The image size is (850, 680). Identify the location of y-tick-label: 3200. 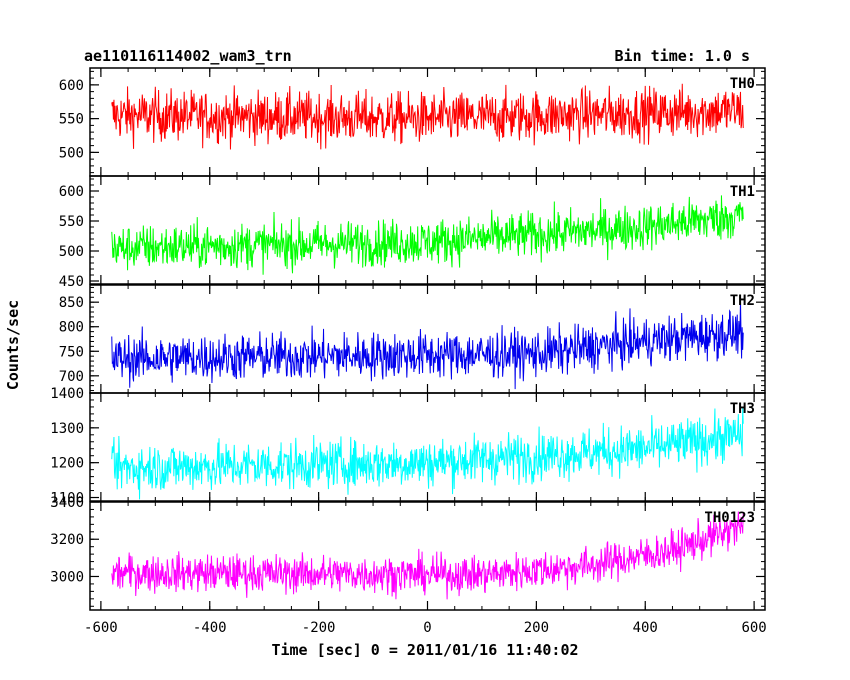
(67, 540).